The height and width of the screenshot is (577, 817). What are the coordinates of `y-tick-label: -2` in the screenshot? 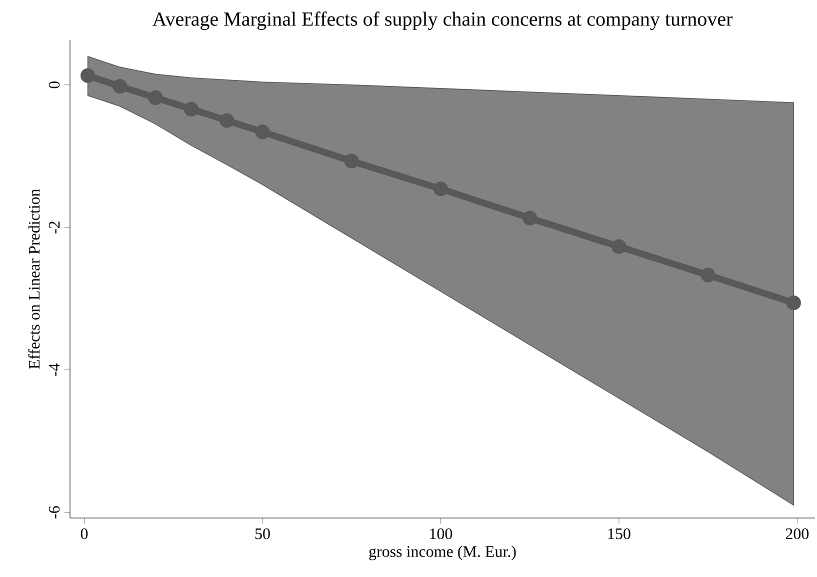 It's located at (54, 228).